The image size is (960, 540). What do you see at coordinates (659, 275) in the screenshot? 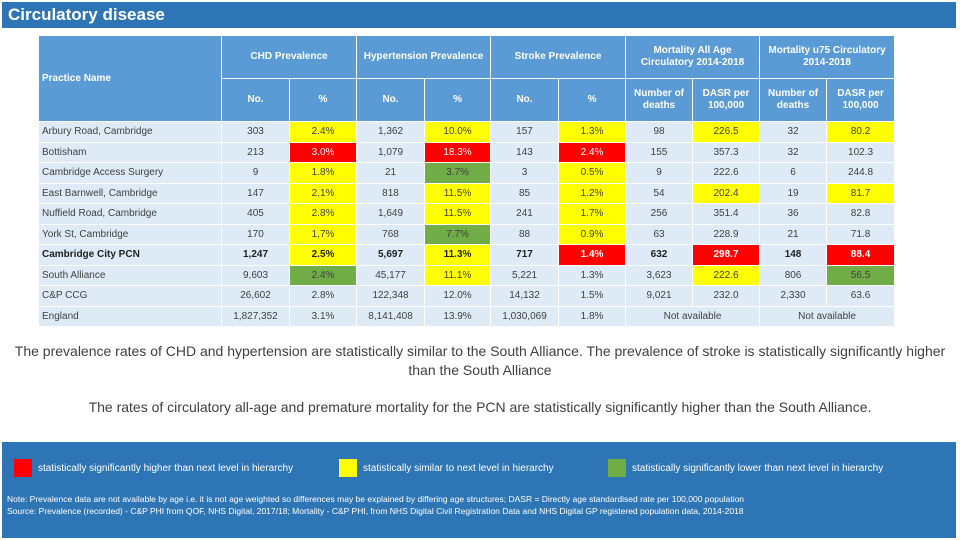
I see `table-cell: 3,623` at bounding box center [659, 275].